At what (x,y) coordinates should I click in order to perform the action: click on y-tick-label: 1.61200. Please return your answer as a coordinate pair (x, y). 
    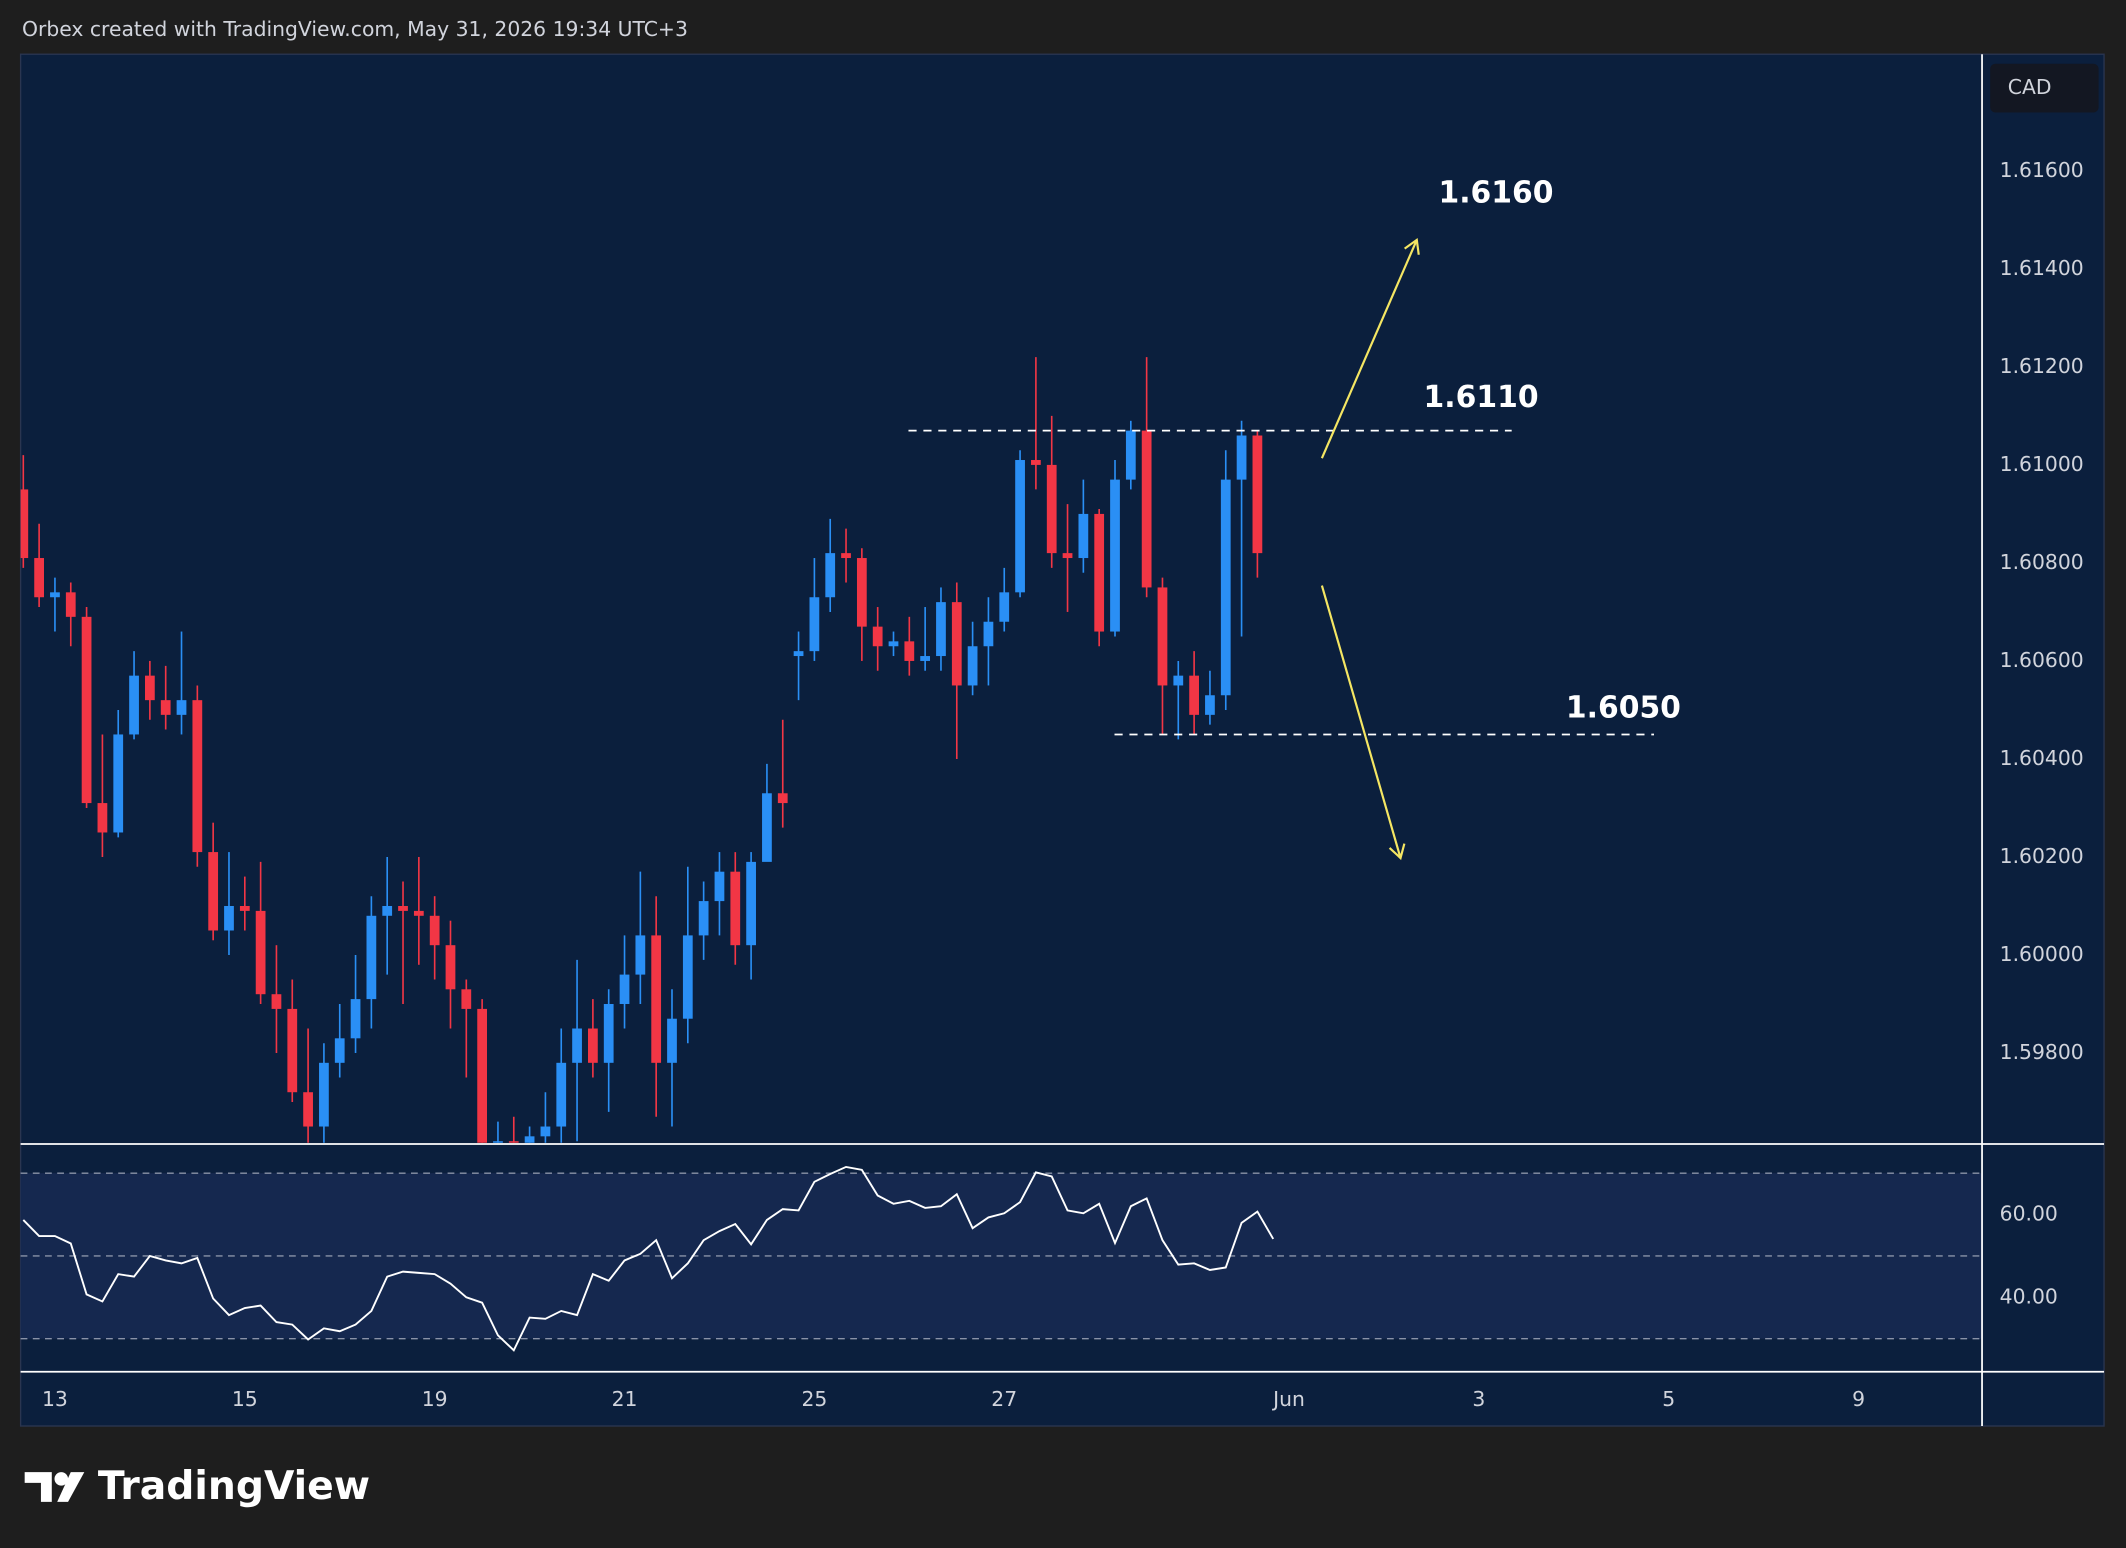
    Looking at the image, I should click on (2042, 366).